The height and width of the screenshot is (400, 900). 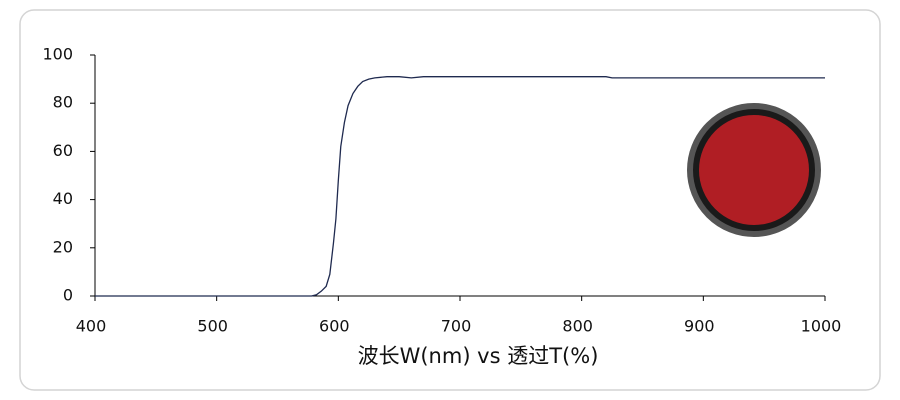 What do you see at coordinates (68, 295) in the screenshot?
I see `y-tick-label: 0` at bounding box center [68, 295].